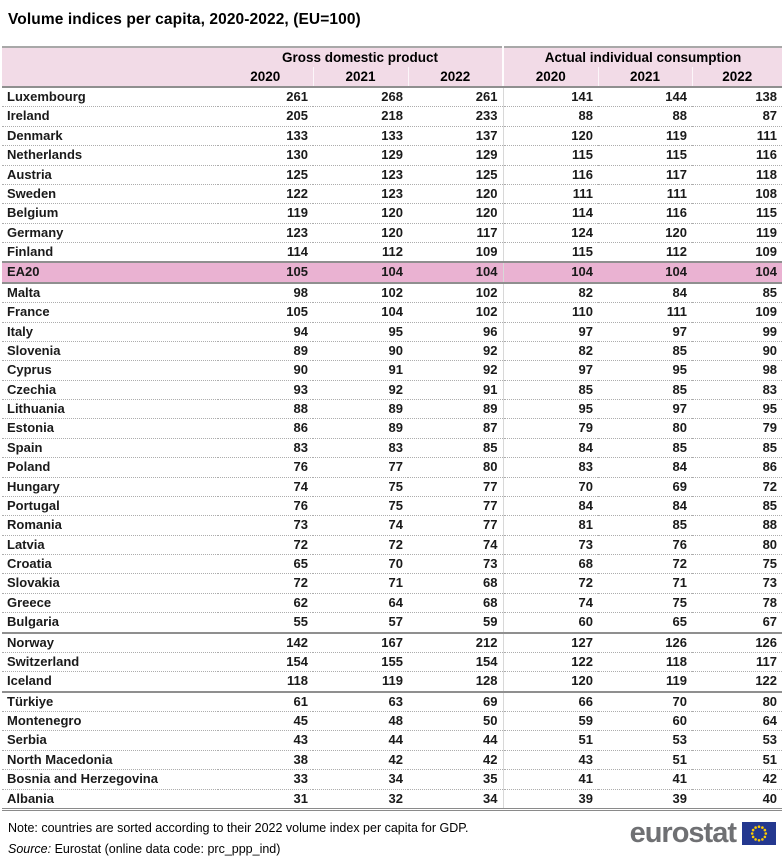 This screenshot has height=856, width=784. What do you see at coordinates (737, 603) in the screenshot?
I see `value-cell: 78` at bounding box center [737, 603].